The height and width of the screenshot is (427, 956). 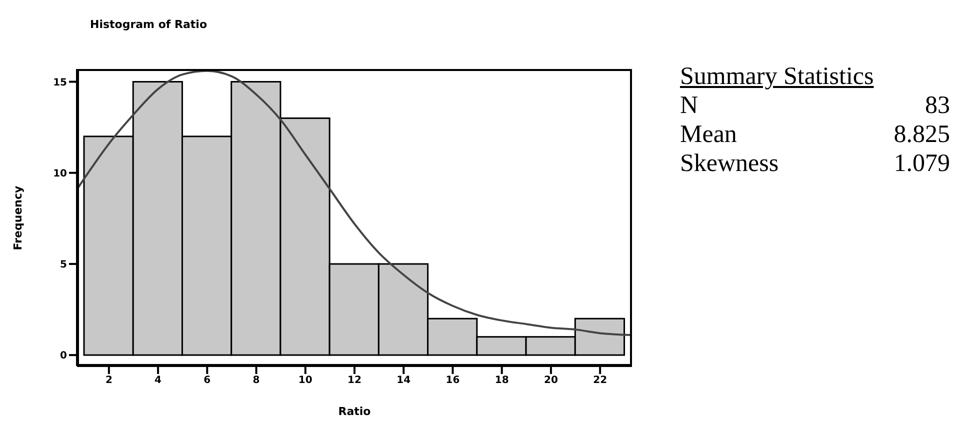 What do you see at coordinates (501, 380) in the screenshot?
I see `x-tick-label: 18` at bounding box center [501, 380].